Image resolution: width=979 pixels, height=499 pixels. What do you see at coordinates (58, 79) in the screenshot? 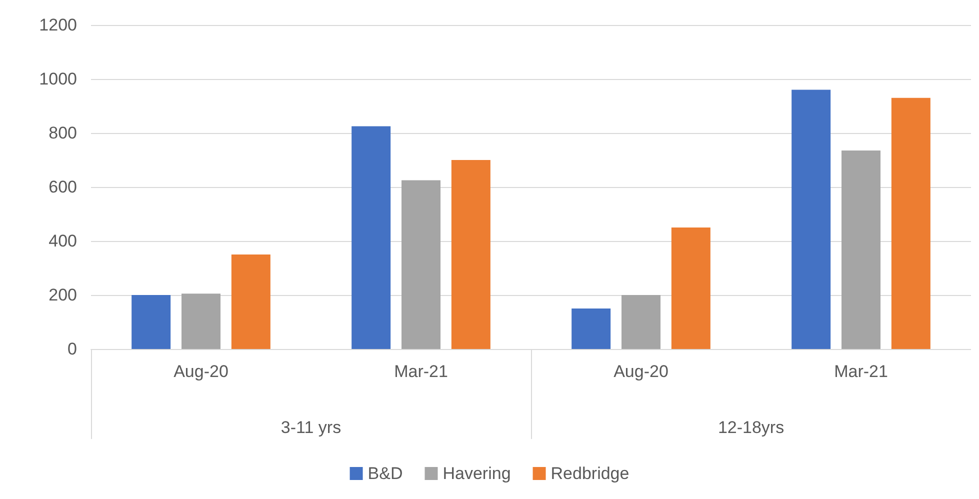
I see `y-tick-label: 1000` at bounding box center [58, 79].